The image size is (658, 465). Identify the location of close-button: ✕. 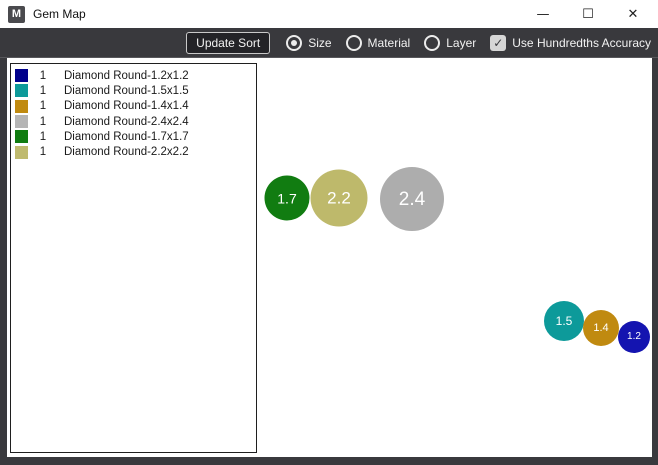
(633, 14).